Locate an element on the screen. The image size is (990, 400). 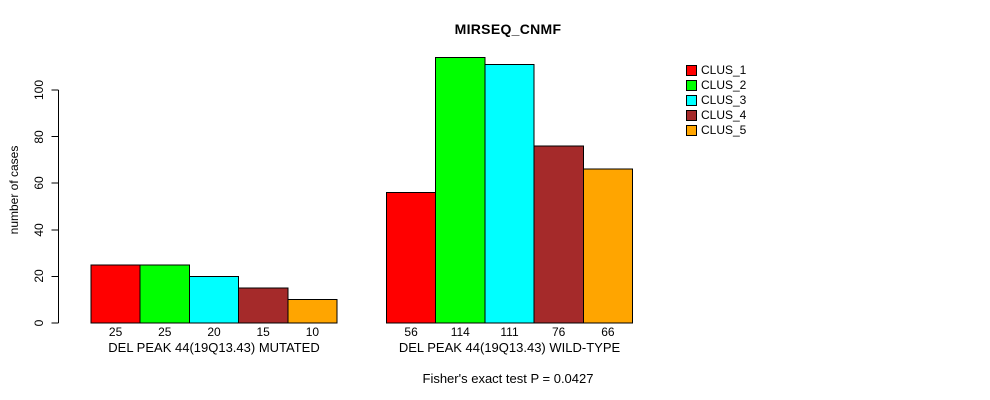
bar-clus_5-group2 is located at coordinates (607, 246).